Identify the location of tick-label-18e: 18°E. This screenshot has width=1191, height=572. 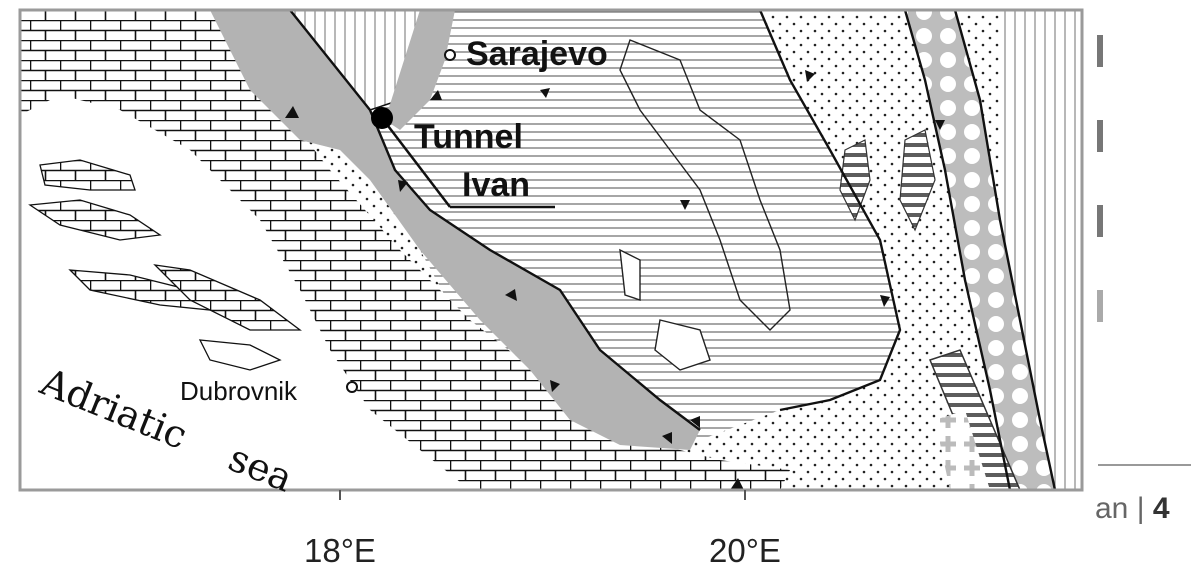
(340, 550).